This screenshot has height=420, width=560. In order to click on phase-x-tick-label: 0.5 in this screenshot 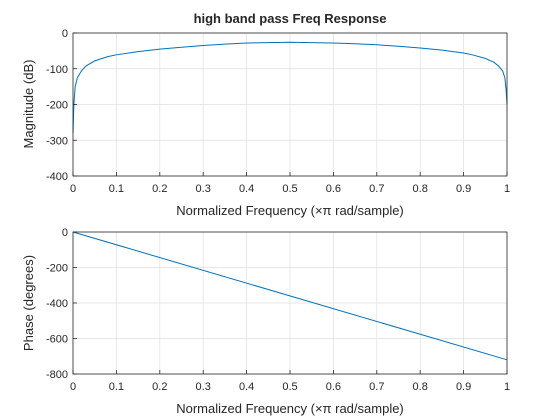, I will do `click(289, 387)`.